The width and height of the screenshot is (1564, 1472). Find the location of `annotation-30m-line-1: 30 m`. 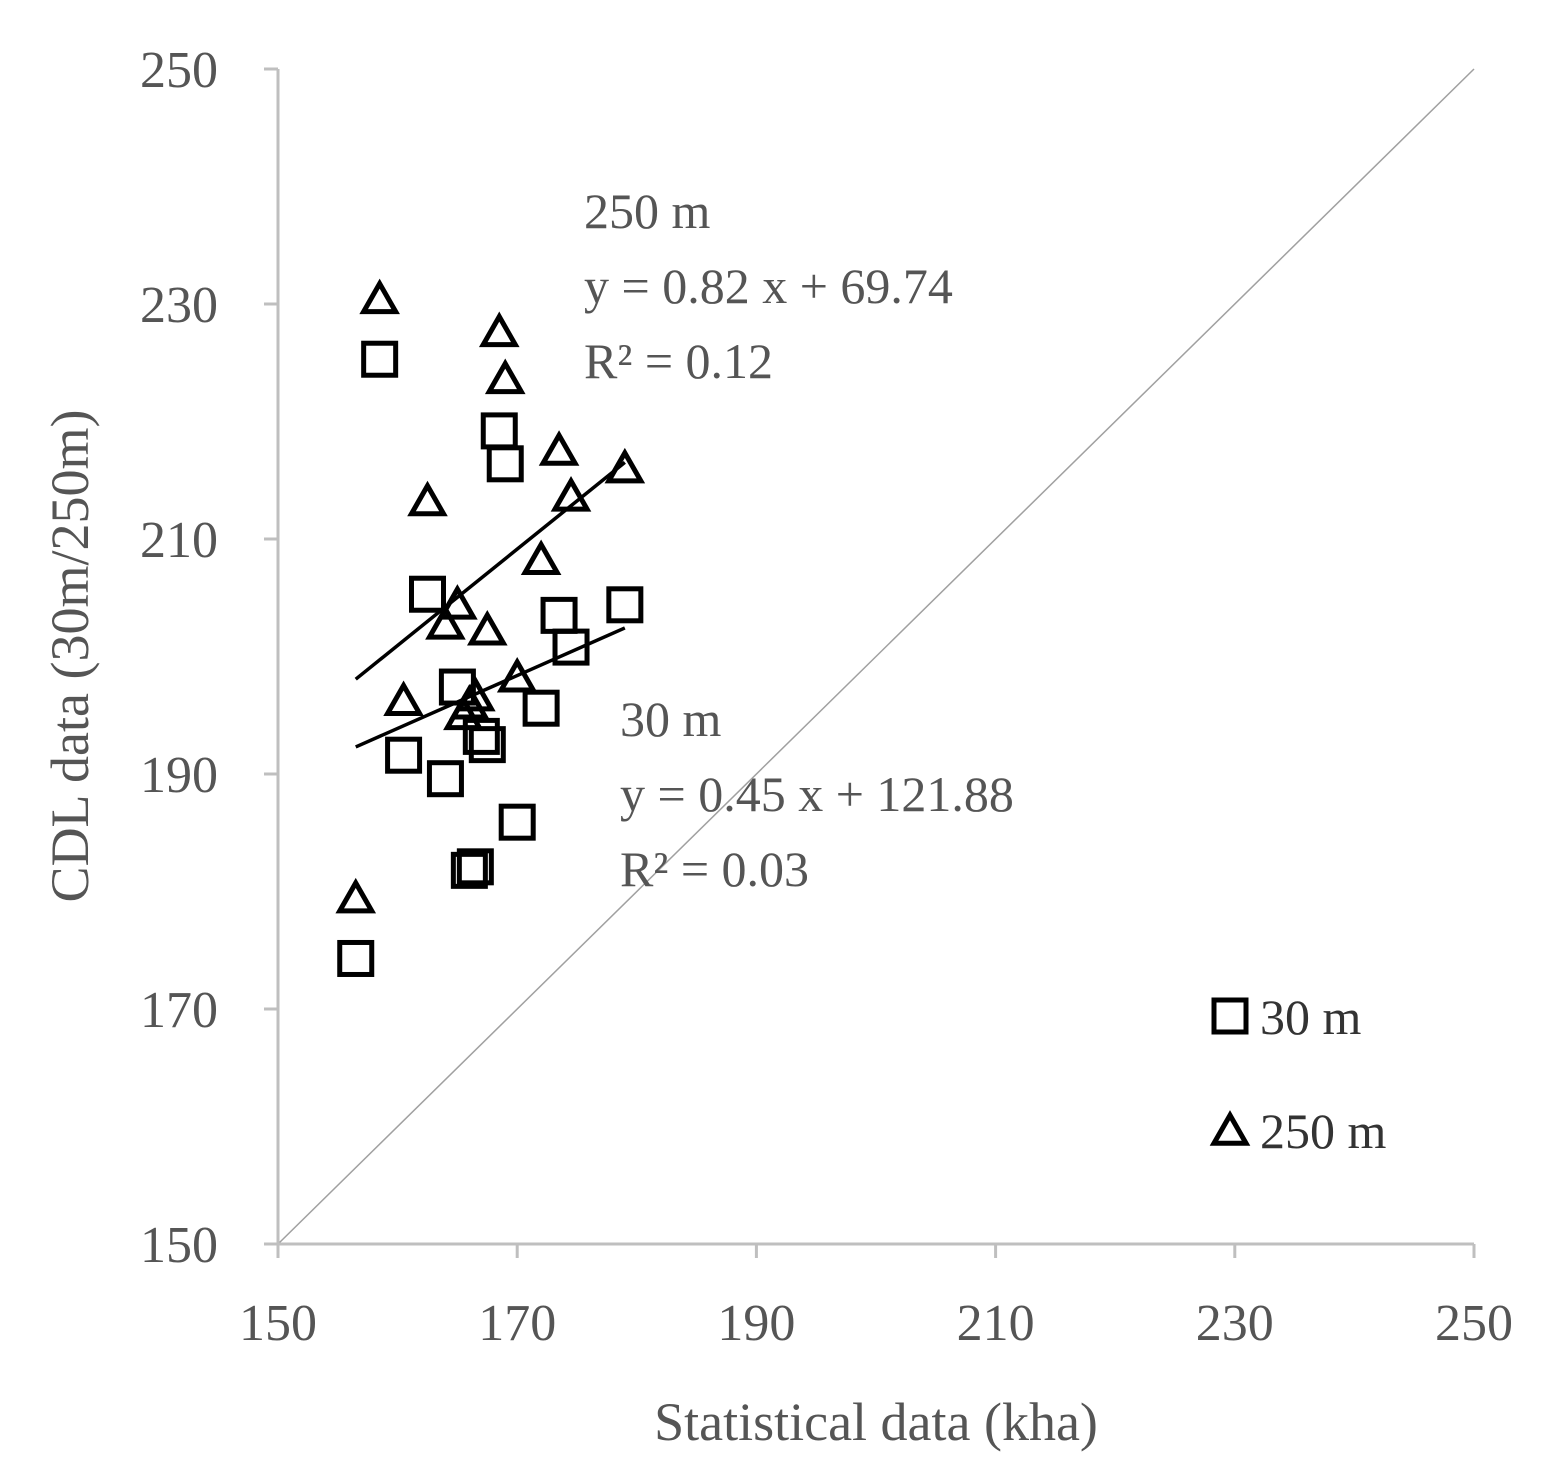

annotation-30m-line-1: 30 m is located at coordinates (671, 719).